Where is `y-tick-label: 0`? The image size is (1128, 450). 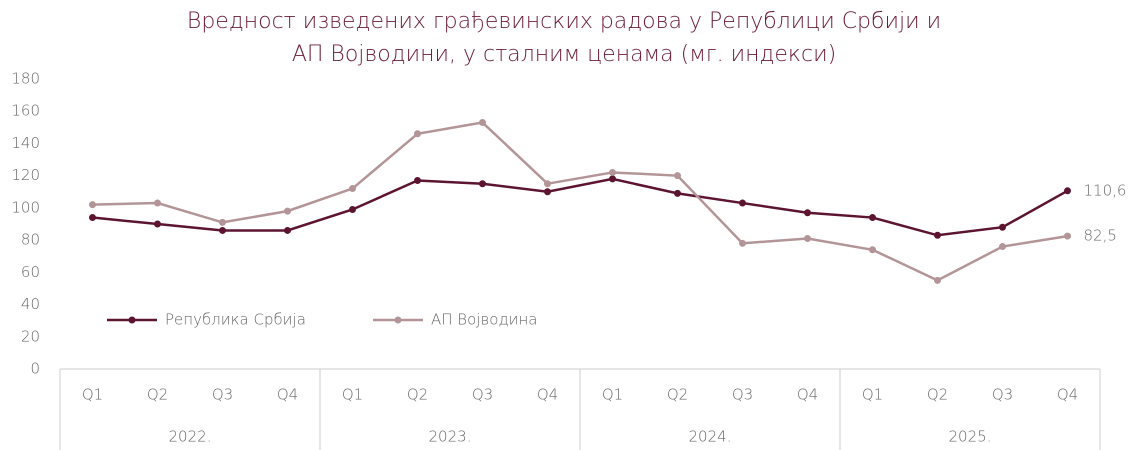 y-tick-label: 0 is located at coordinates (35, 369).